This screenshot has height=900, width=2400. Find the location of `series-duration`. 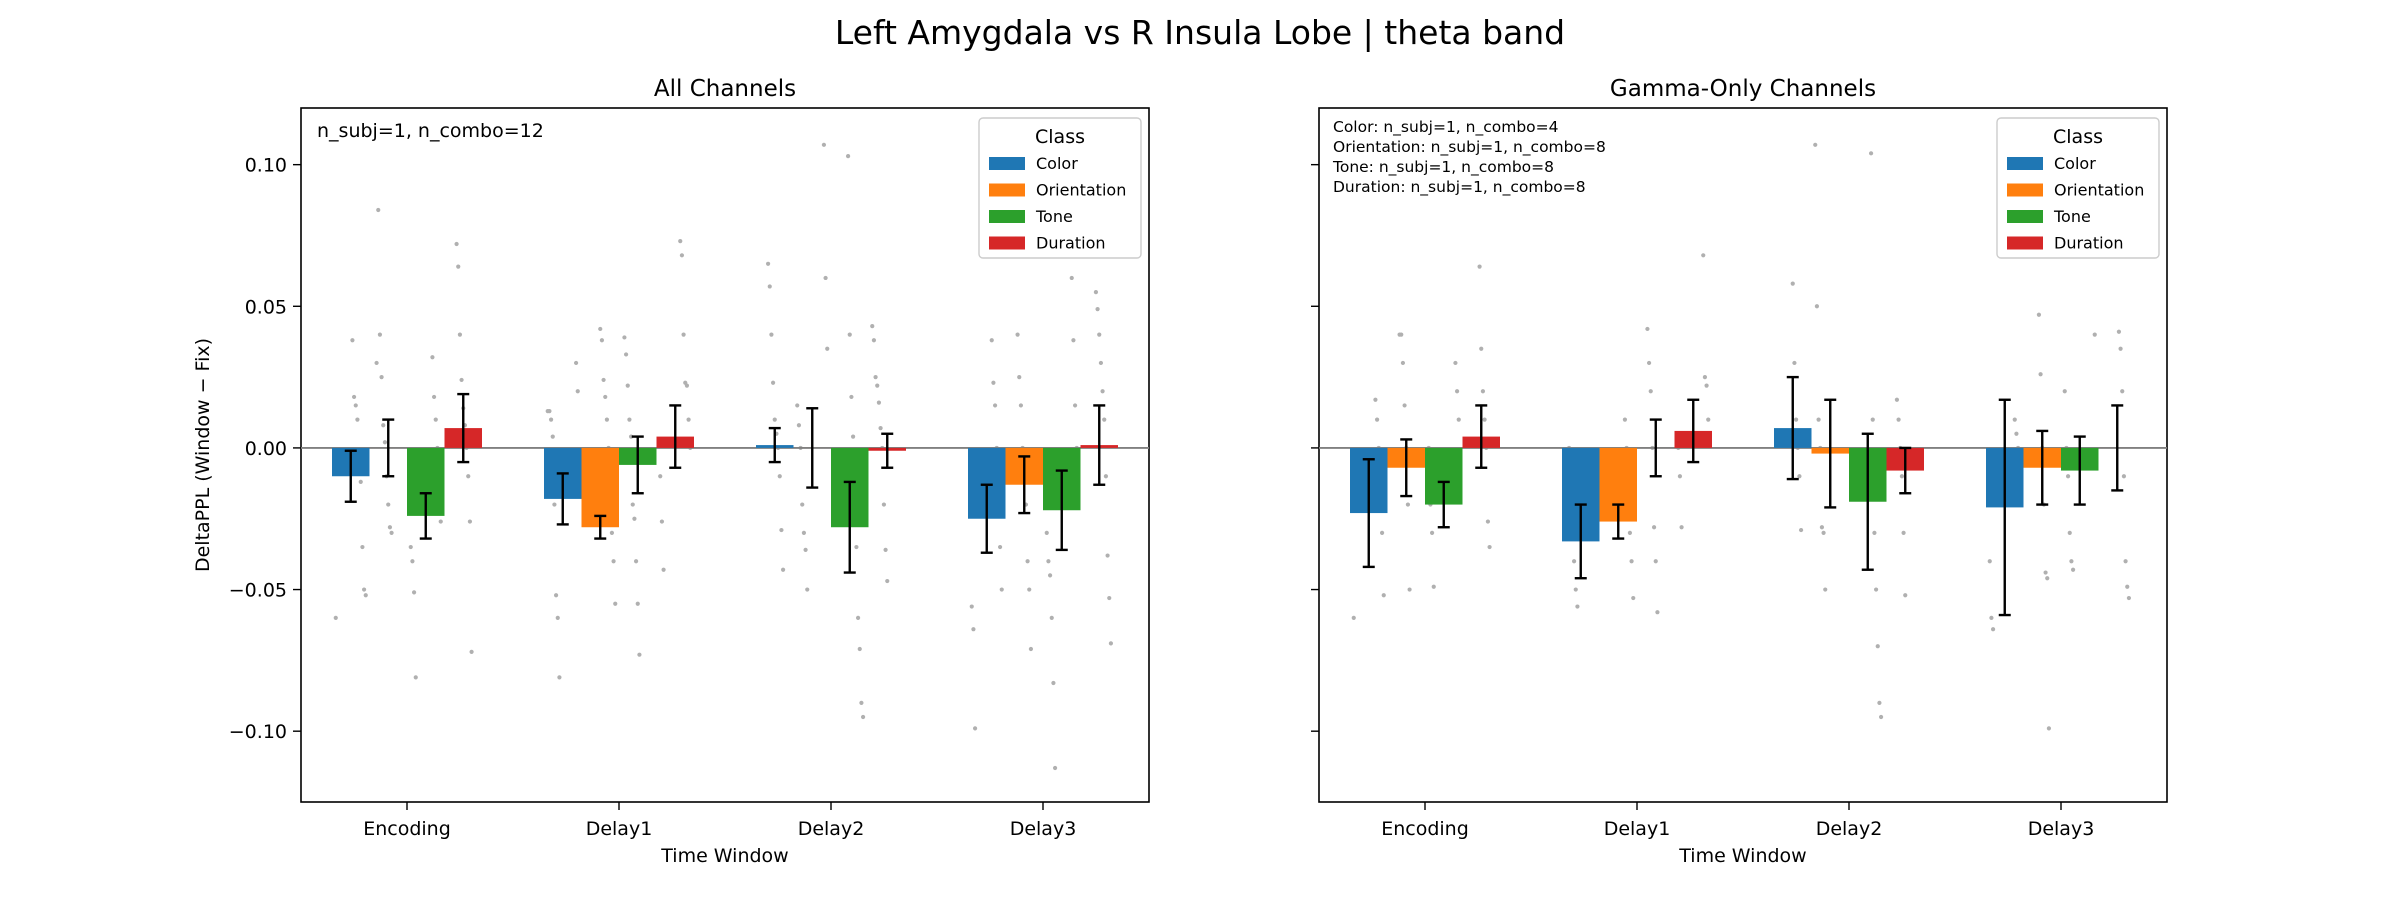

series-duration is located at coordinates (781, 439).